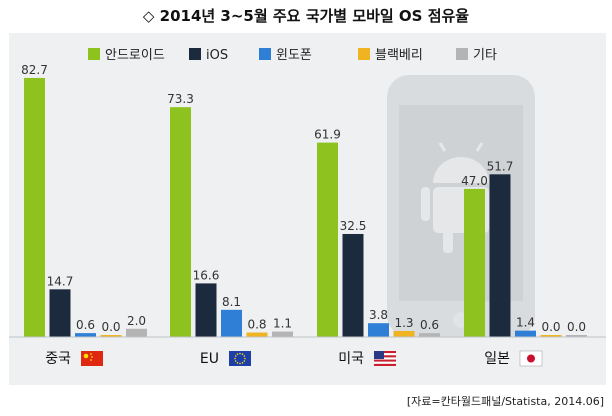 The image size is (612, 416). What do you see at coordinates (34, 70) in the screenshot?
I see `data-label: 82.7` at bounding box center [34, 70].